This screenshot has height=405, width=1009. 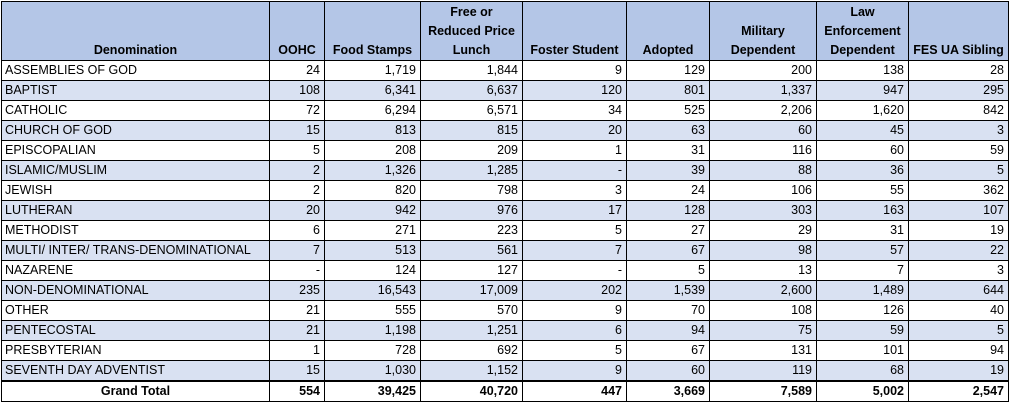 I want to click on value-cell: 20, so click(x=574, y=130).